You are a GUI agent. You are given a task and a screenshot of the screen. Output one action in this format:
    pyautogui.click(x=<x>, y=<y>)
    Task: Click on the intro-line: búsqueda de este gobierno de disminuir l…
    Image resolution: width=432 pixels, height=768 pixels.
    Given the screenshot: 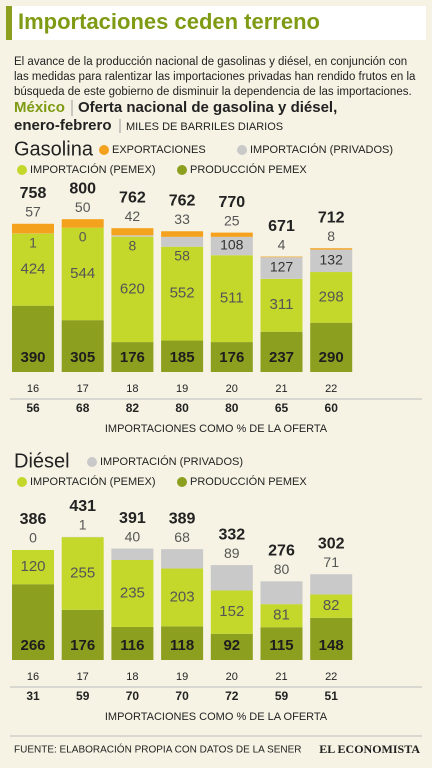 What is the action you would take?
    pyautogui.click(x=213, y=92)
    